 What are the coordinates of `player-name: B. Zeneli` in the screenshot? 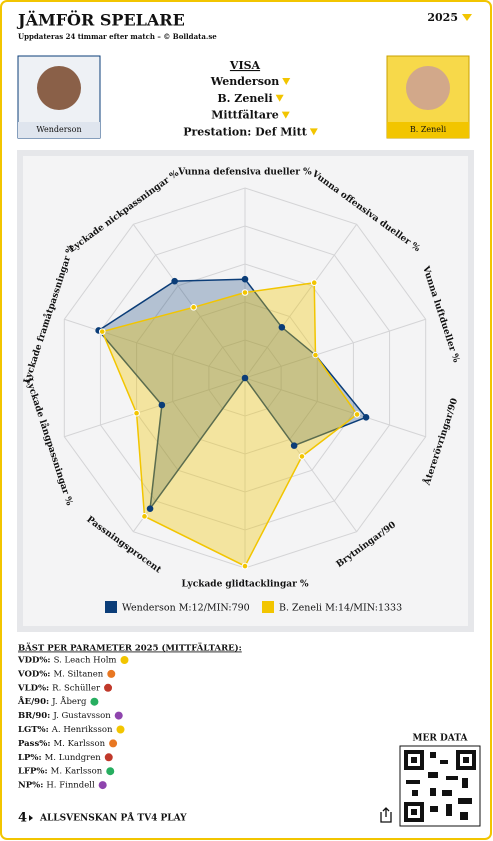 It's located at (428, 129).